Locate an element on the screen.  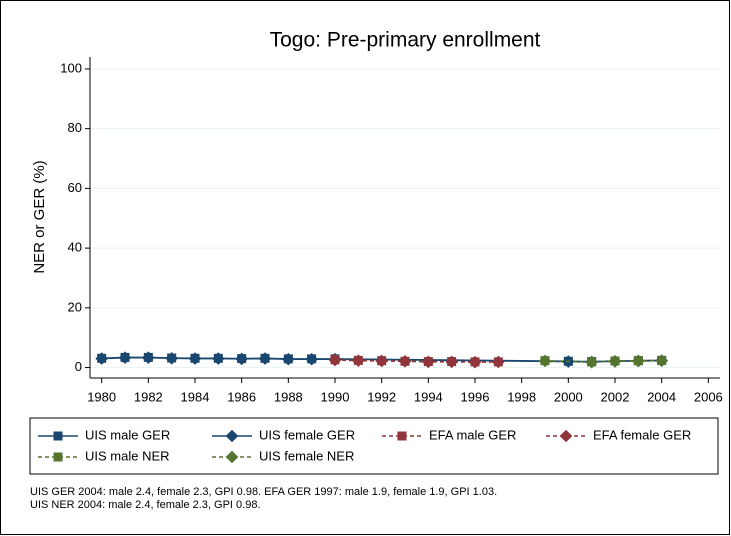
x-tick-label: 1992 is located at coordinates (381, 396).